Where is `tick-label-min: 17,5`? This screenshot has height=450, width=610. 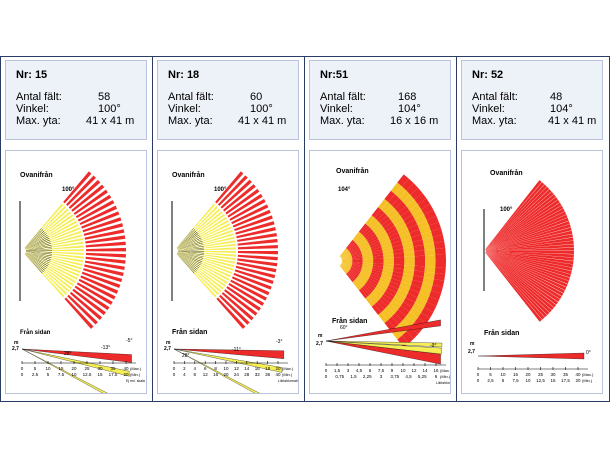 tick-label-min: 17,5 is located at coordinates (565, 380).